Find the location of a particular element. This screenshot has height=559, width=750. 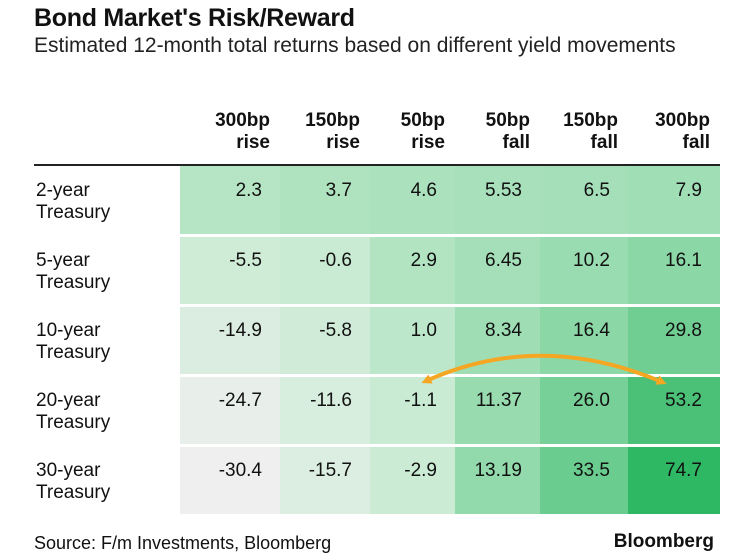

table-cell: 8.34 is located at coordinates (497, 340).